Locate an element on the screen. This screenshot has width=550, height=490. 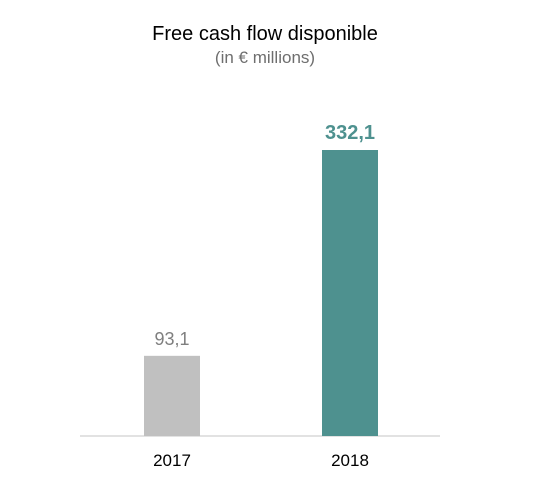
x-tick-label-2018: 2018 is located at coordinates (350, 460).